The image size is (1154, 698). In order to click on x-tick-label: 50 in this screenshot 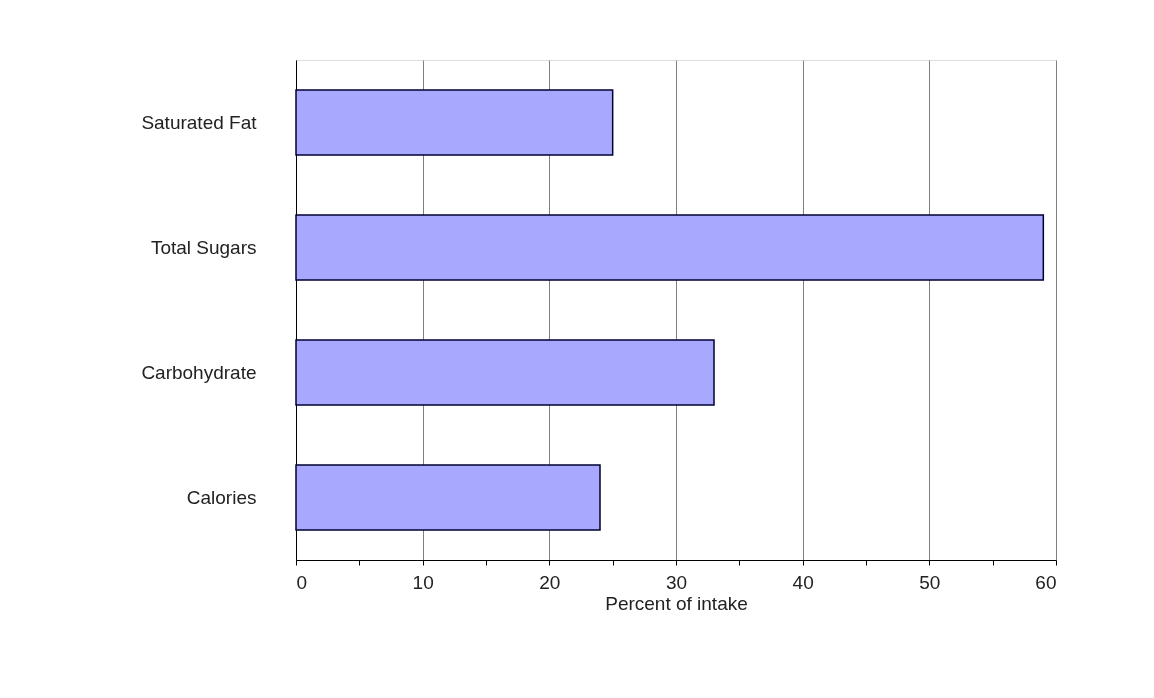, I will do `click(930, 582)`.